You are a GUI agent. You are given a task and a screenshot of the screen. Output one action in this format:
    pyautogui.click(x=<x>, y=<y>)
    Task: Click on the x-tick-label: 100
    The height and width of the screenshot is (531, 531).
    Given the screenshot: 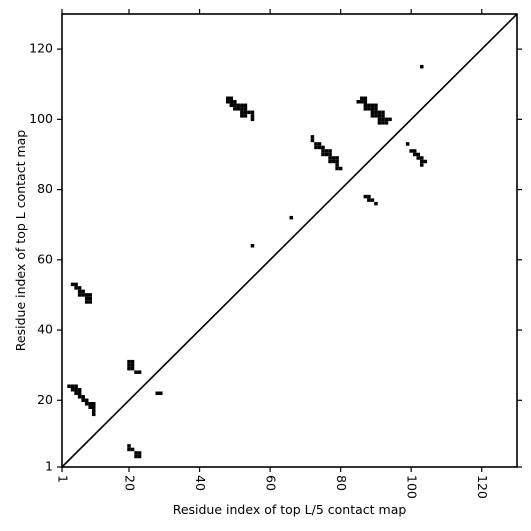 What is the action you would take?
    pyautogui.click(x=412, y=487)
    